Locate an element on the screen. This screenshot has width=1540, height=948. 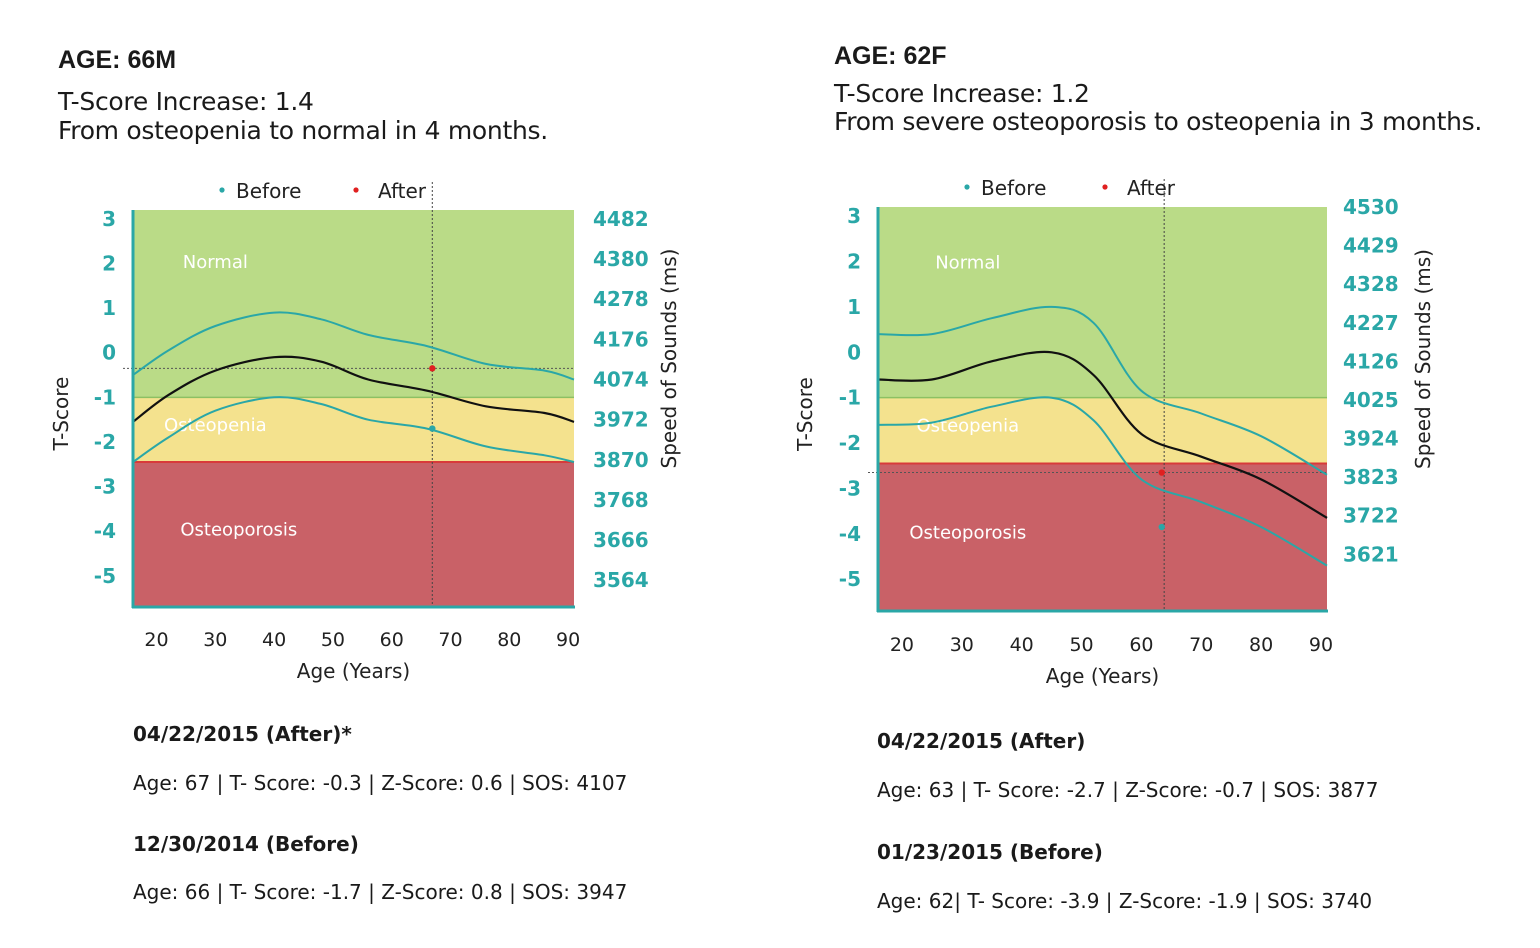
sos-tick-label: 4176 is located at coordinates (621, 339).